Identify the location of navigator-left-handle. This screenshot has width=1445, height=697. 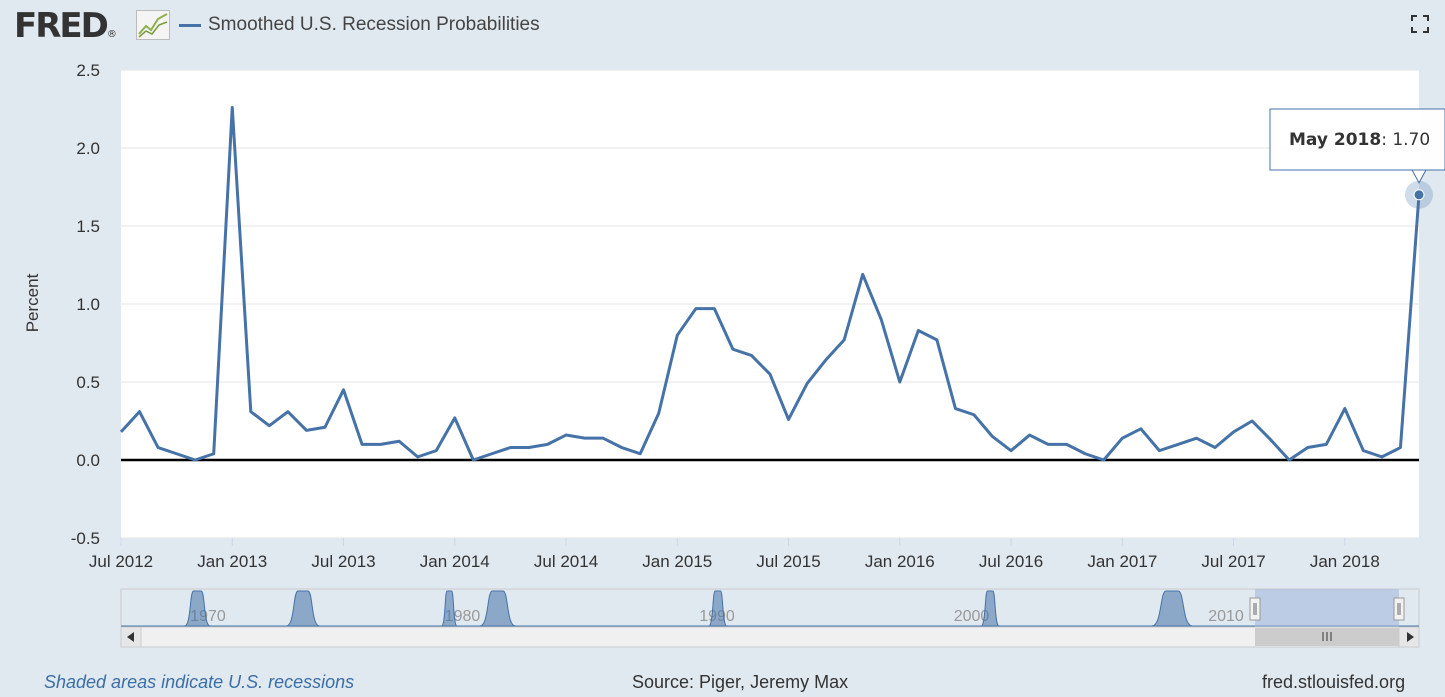
(1255, 609).